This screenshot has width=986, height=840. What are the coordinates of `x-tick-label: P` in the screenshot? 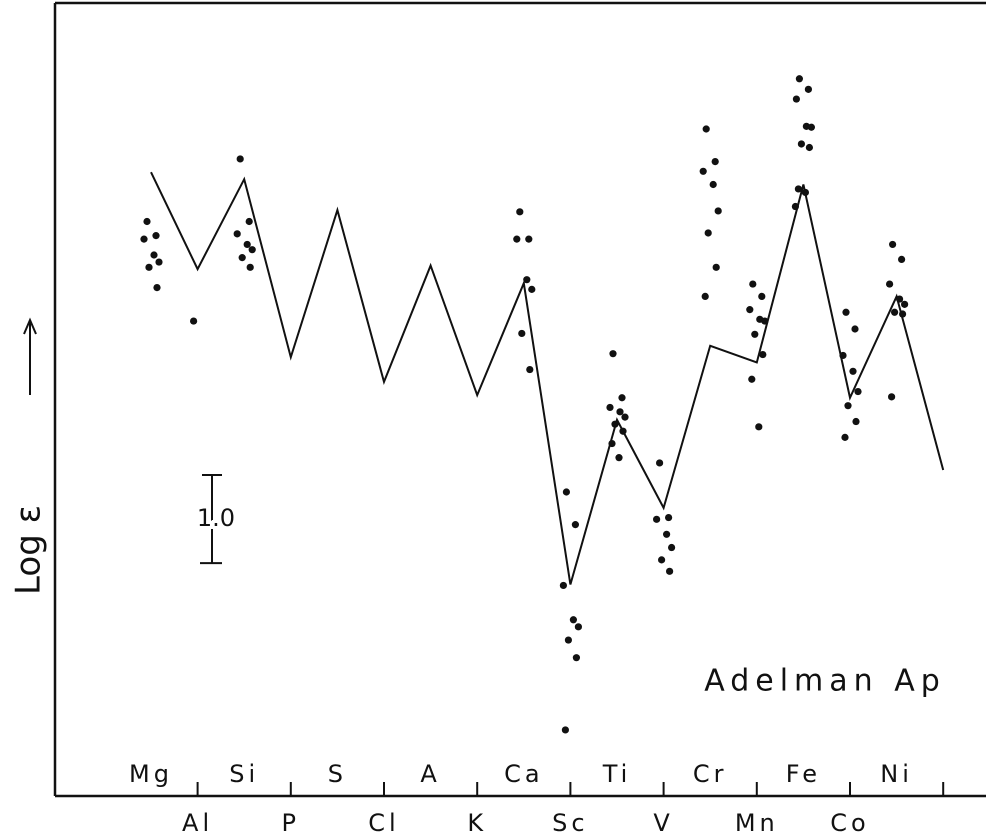 It's located at (291, 823).